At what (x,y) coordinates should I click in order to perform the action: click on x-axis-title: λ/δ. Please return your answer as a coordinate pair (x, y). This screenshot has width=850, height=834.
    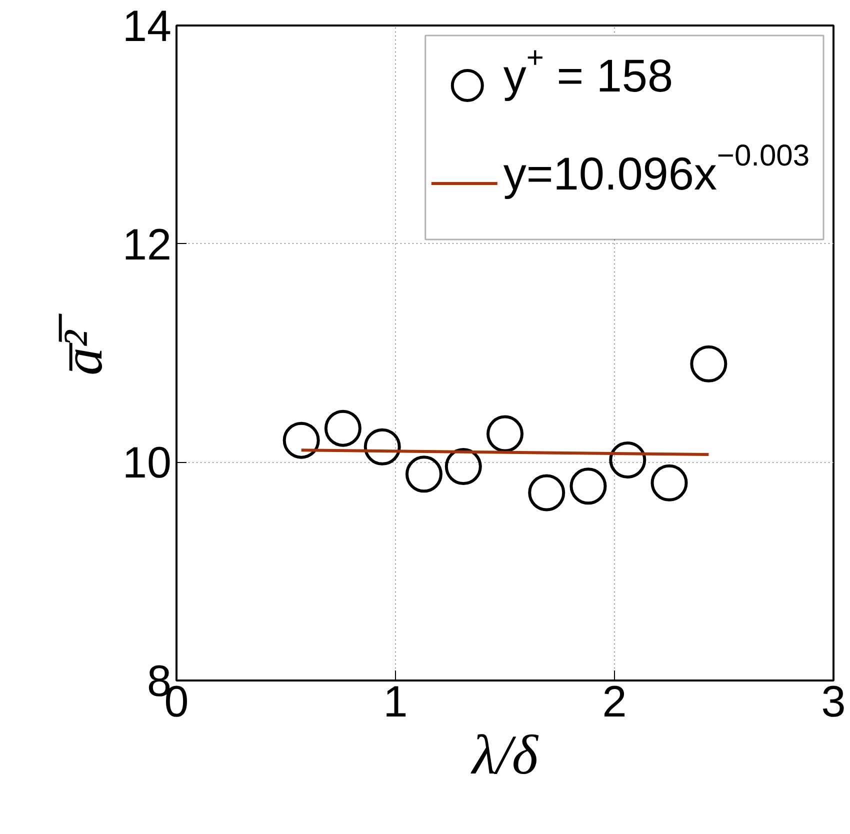
    Looking at the image, I should click on (504, 755).